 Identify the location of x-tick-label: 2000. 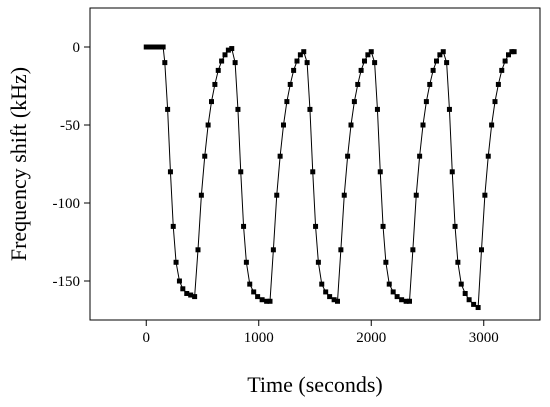
(371, 338).